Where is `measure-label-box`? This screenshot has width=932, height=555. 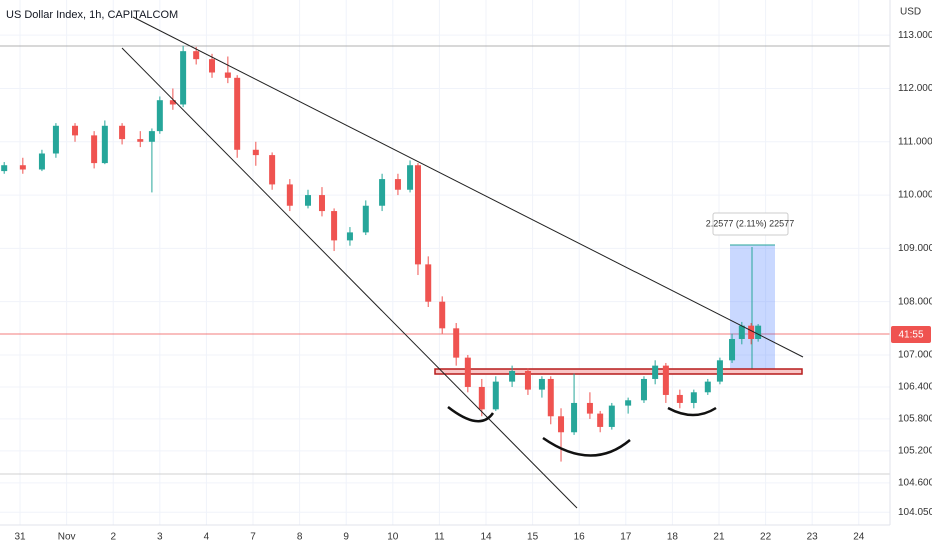
measure-label-box is located at coordinates (750, 224).